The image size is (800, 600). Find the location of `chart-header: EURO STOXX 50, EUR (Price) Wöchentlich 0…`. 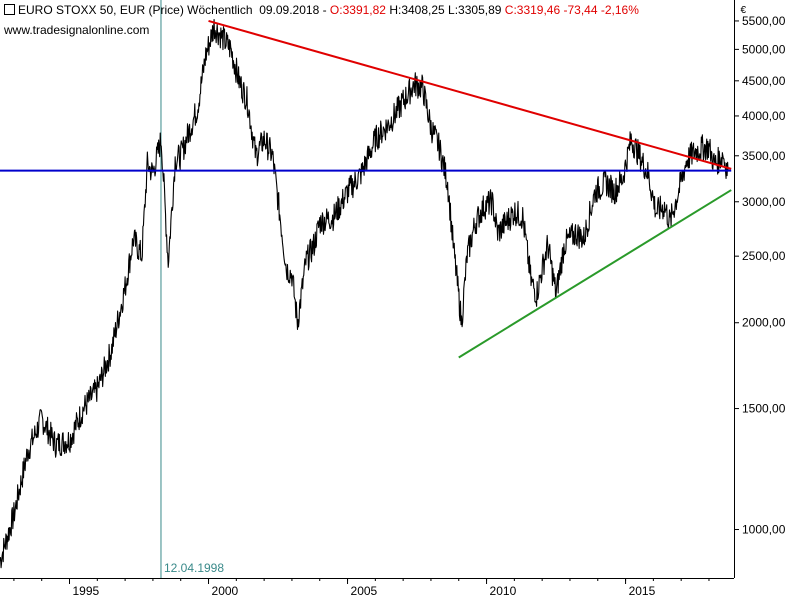

chart-header: EURO STOXX 50, EUR (Price) Wöchentlich 0… is located at coordinates (321, 10).